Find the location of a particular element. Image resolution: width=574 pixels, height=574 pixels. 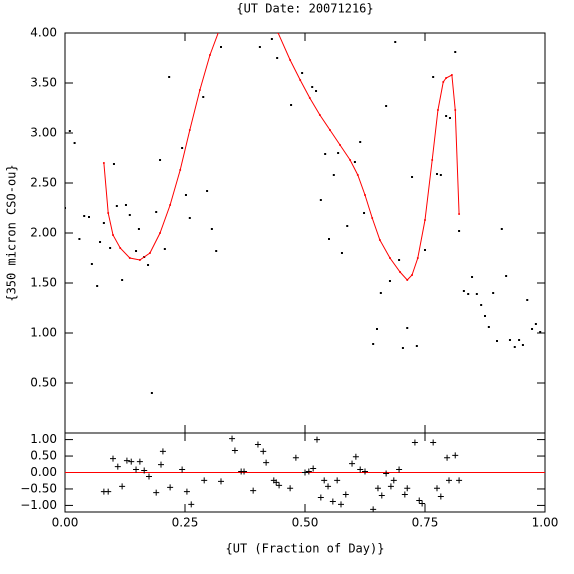

y-tick-label: −1.00 is located at coordinates (38, 505).